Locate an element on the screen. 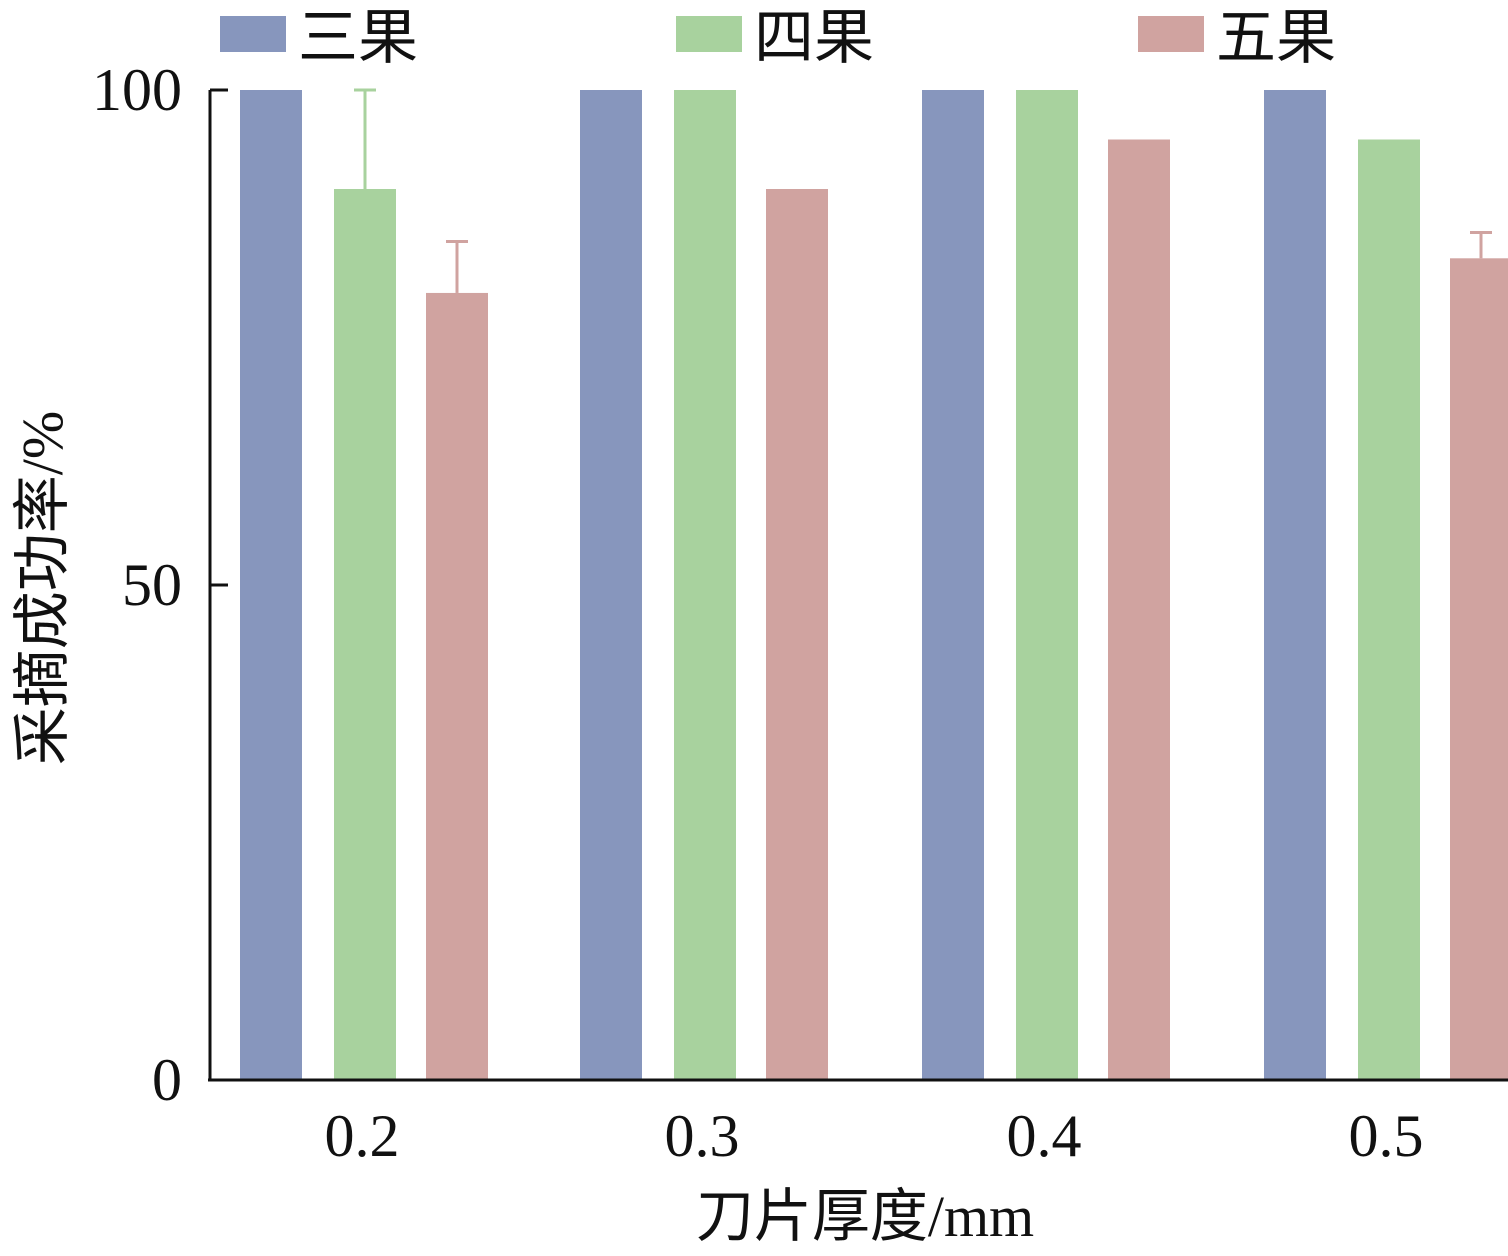 The image size is (1508, 1256). y-ticks: 0 50 100 is located at coordinates (160, 585).